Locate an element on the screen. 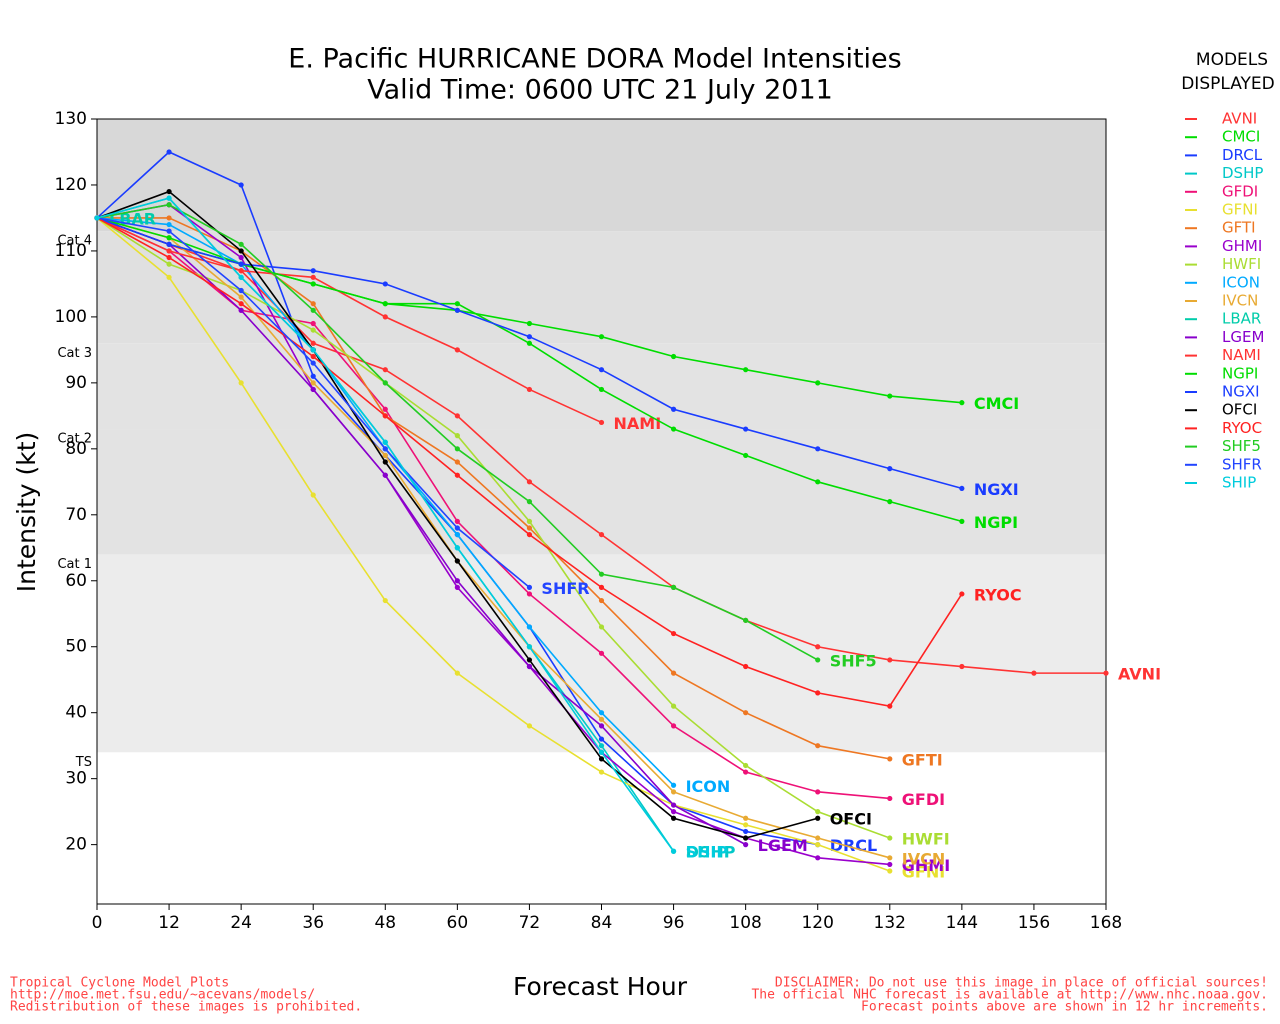 This screenshot has height=1024, width=1280. x-tick-label: 96 is located at coordinates (674, 923).